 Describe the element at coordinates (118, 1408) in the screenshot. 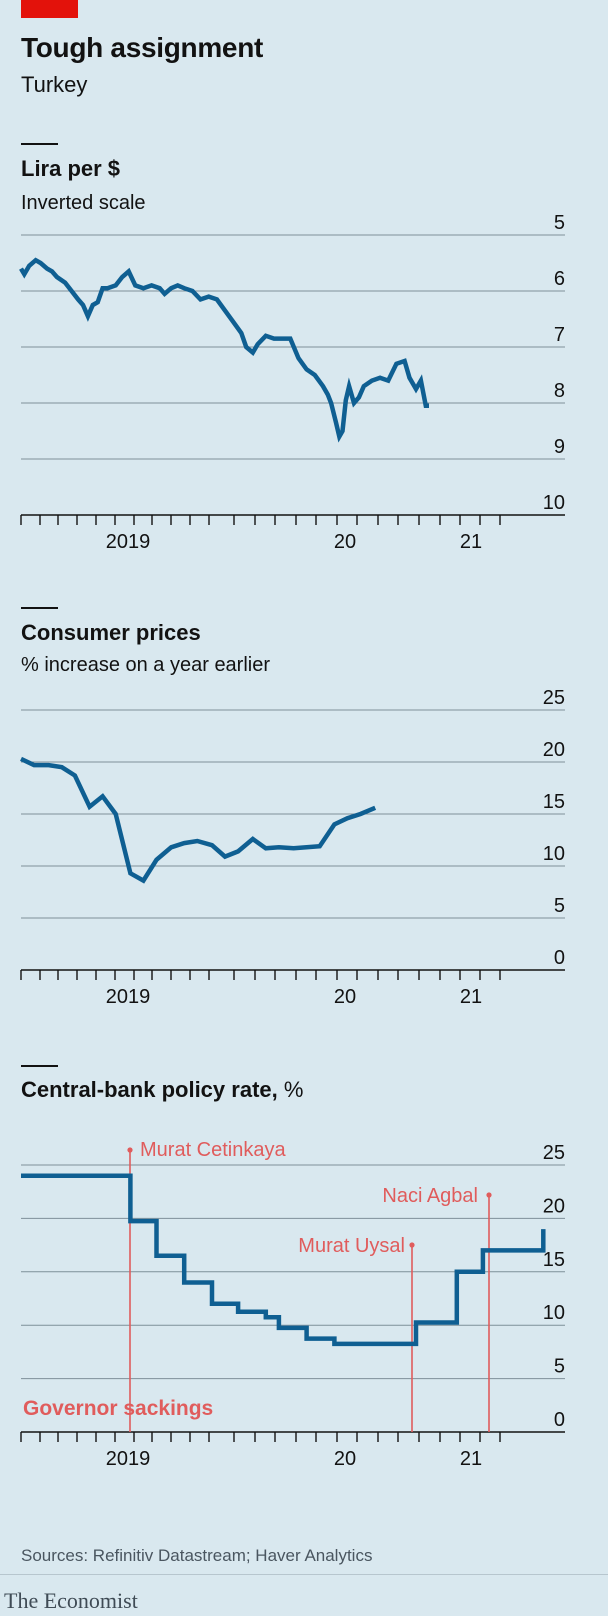

I see `annotation-group-label: Governor sackings` at that location.